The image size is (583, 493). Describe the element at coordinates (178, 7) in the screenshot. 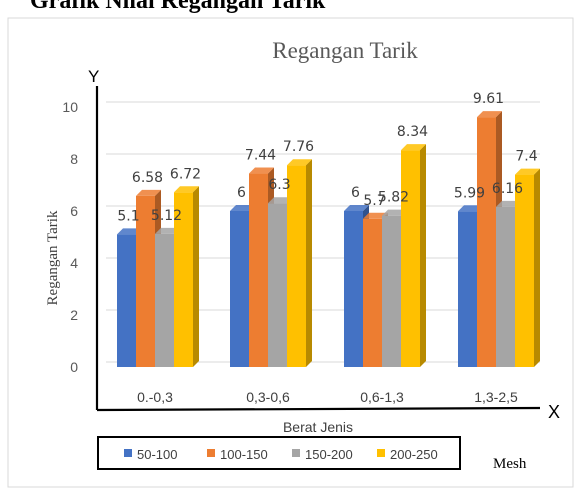

I see `page-heading: Grafik Nilai Regangan Tarik` at that location.